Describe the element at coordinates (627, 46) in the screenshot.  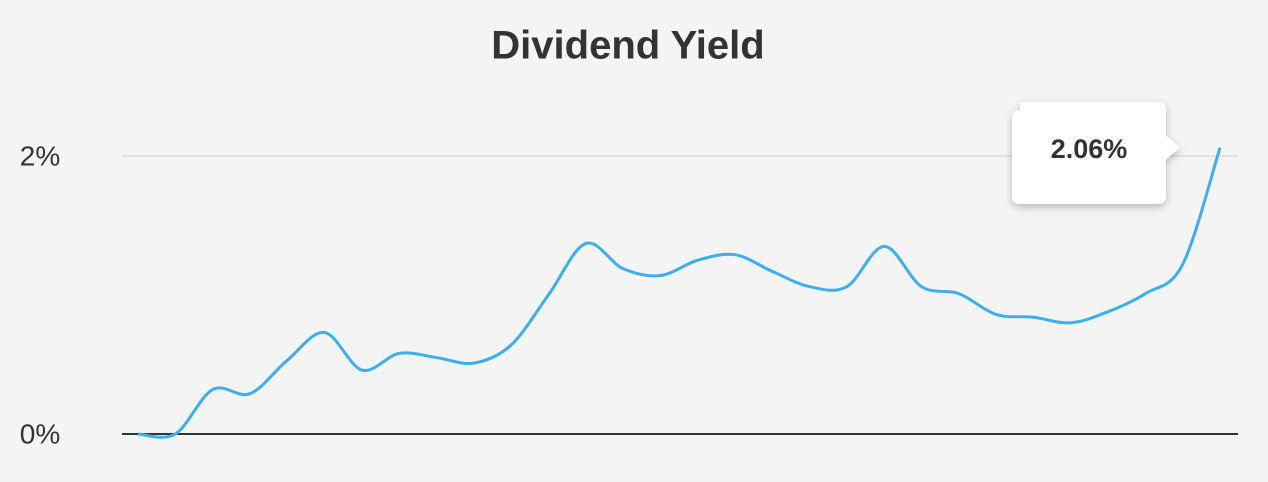
I see `chart-title: Dividend Yield` at that location.